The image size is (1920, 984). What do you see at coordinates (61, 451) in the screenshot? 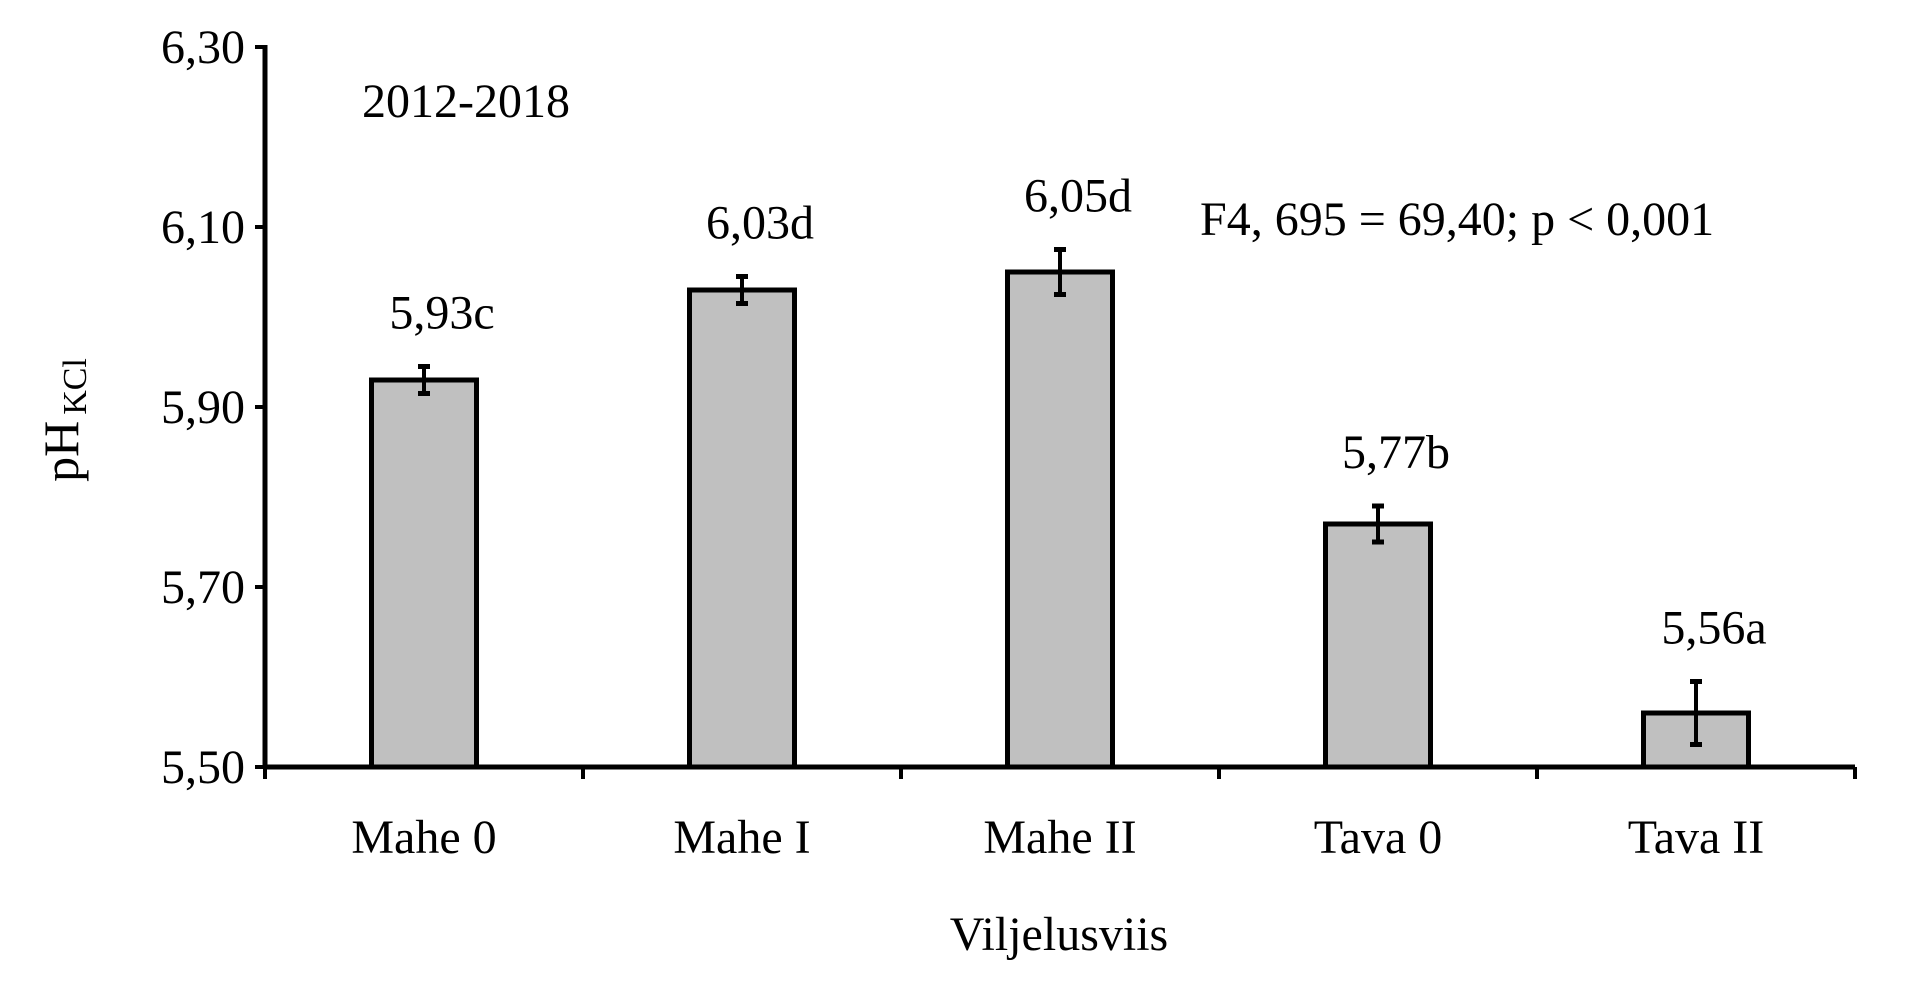
I see `y-axis-title-main: pH` at bounding box center [61, 451].